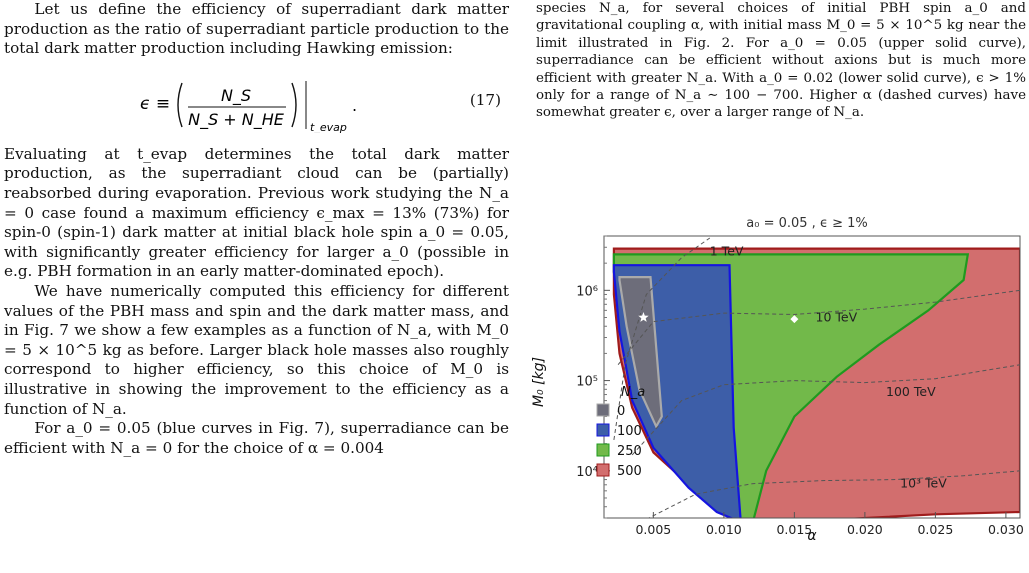 Image resolution: width=1029 pixels, height=573 pixels. What do you see at coordinates (923, 483) in the screenshot?
I see `dashed-curve-label-3: 10³ TeV` at bounding box center [923, 483].